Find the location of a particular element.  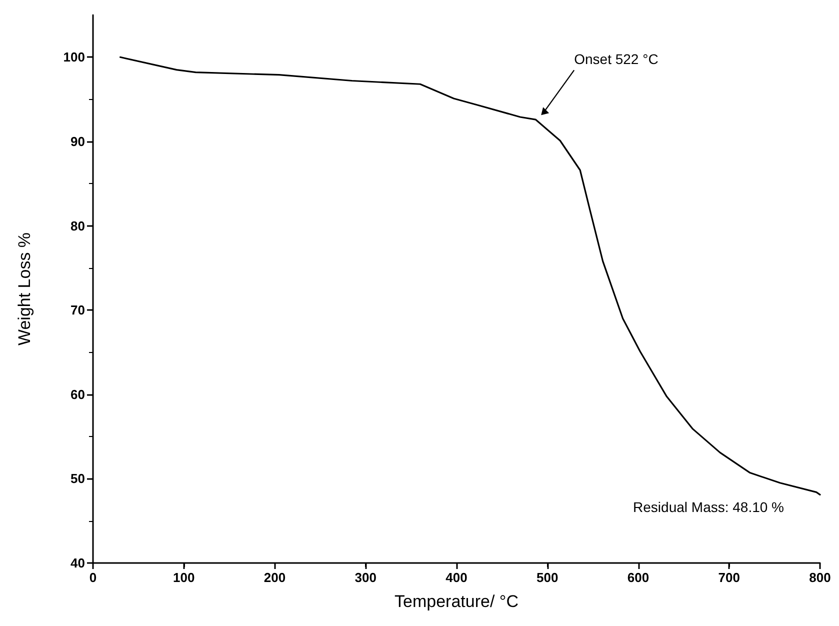

x-tick-label: 700 is located at coordinates (729, 577).